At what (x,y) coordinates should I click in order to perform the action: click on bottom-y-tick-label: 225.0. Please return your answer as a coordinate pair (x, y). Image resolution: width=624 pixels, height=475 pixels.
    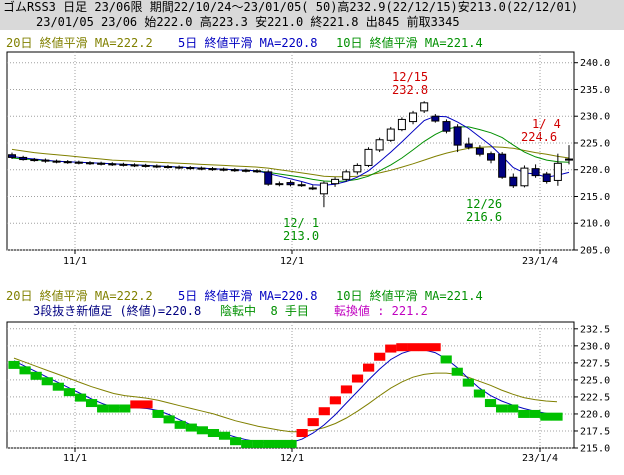
    Looking at the image, I should click on (595, 380).